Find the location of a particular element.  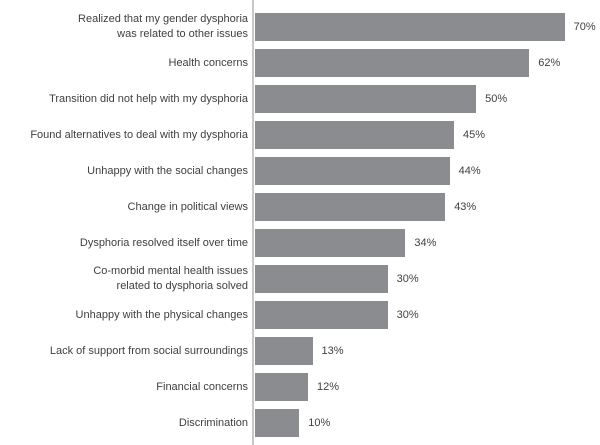

value-label: 70% is located at coordinates (584, 27).